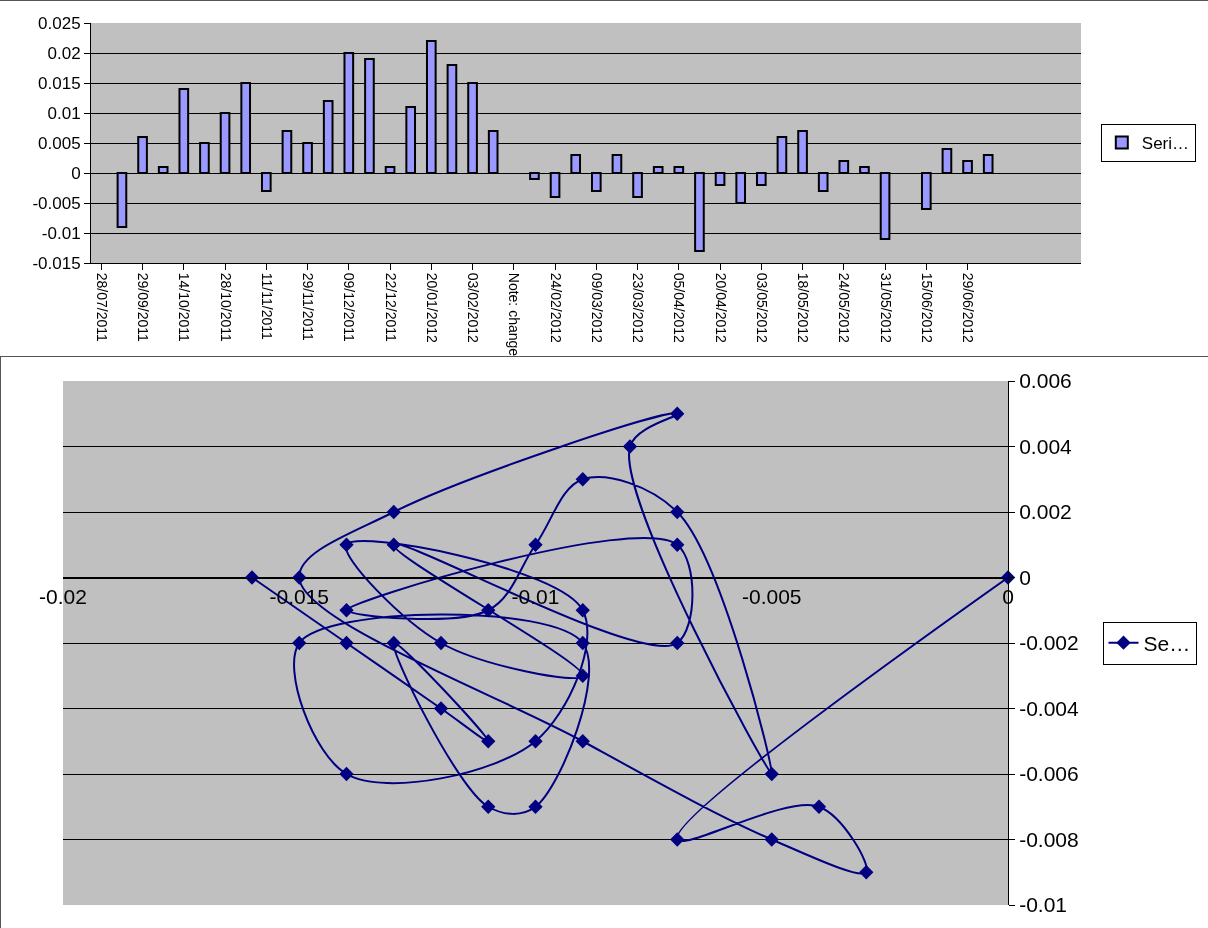  Describe the element at coordinates (101, 307) in the screenshot. I see `x-tick-label: 28/07/2011` at that location.